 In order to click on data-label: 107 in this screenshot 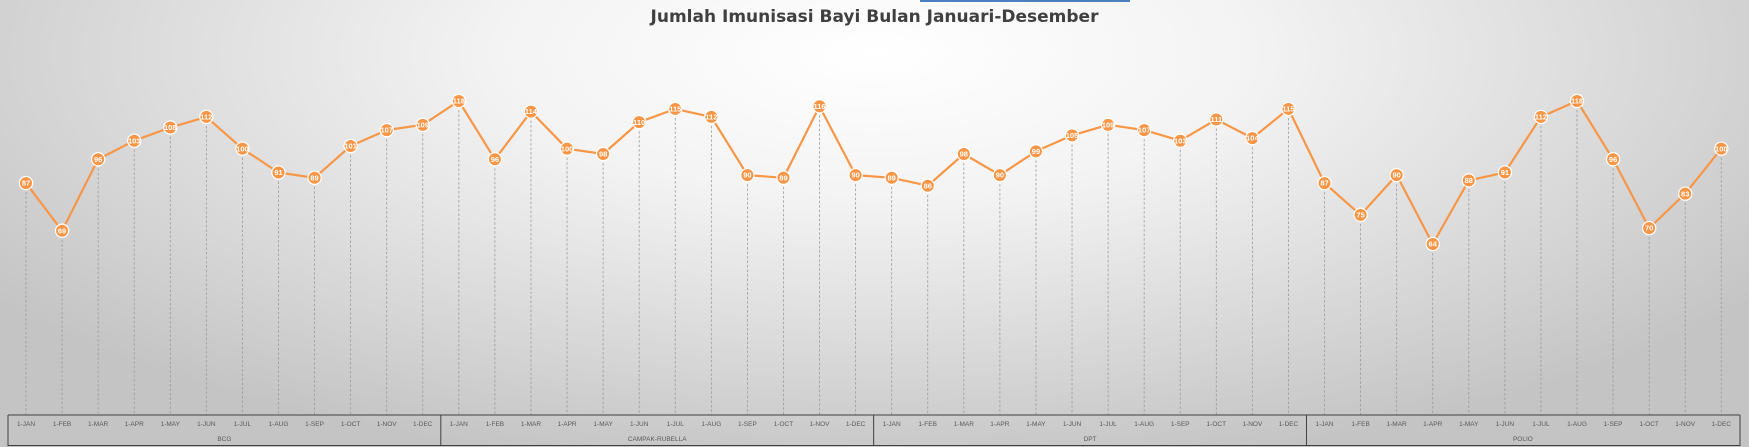, I will do `click(1144, 130)`.